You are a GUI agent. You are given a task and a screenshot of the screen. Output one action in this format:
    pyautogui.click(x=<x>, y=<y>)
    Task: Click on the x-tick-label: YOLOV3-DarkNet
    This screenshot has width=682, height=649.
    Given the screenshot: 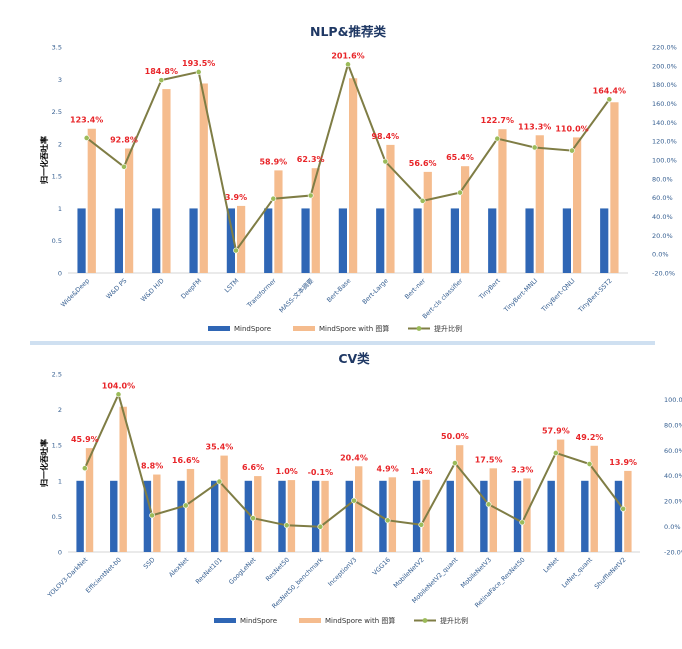 What is the action you would take?
    pyautogui.click(x=68, y=578)
    